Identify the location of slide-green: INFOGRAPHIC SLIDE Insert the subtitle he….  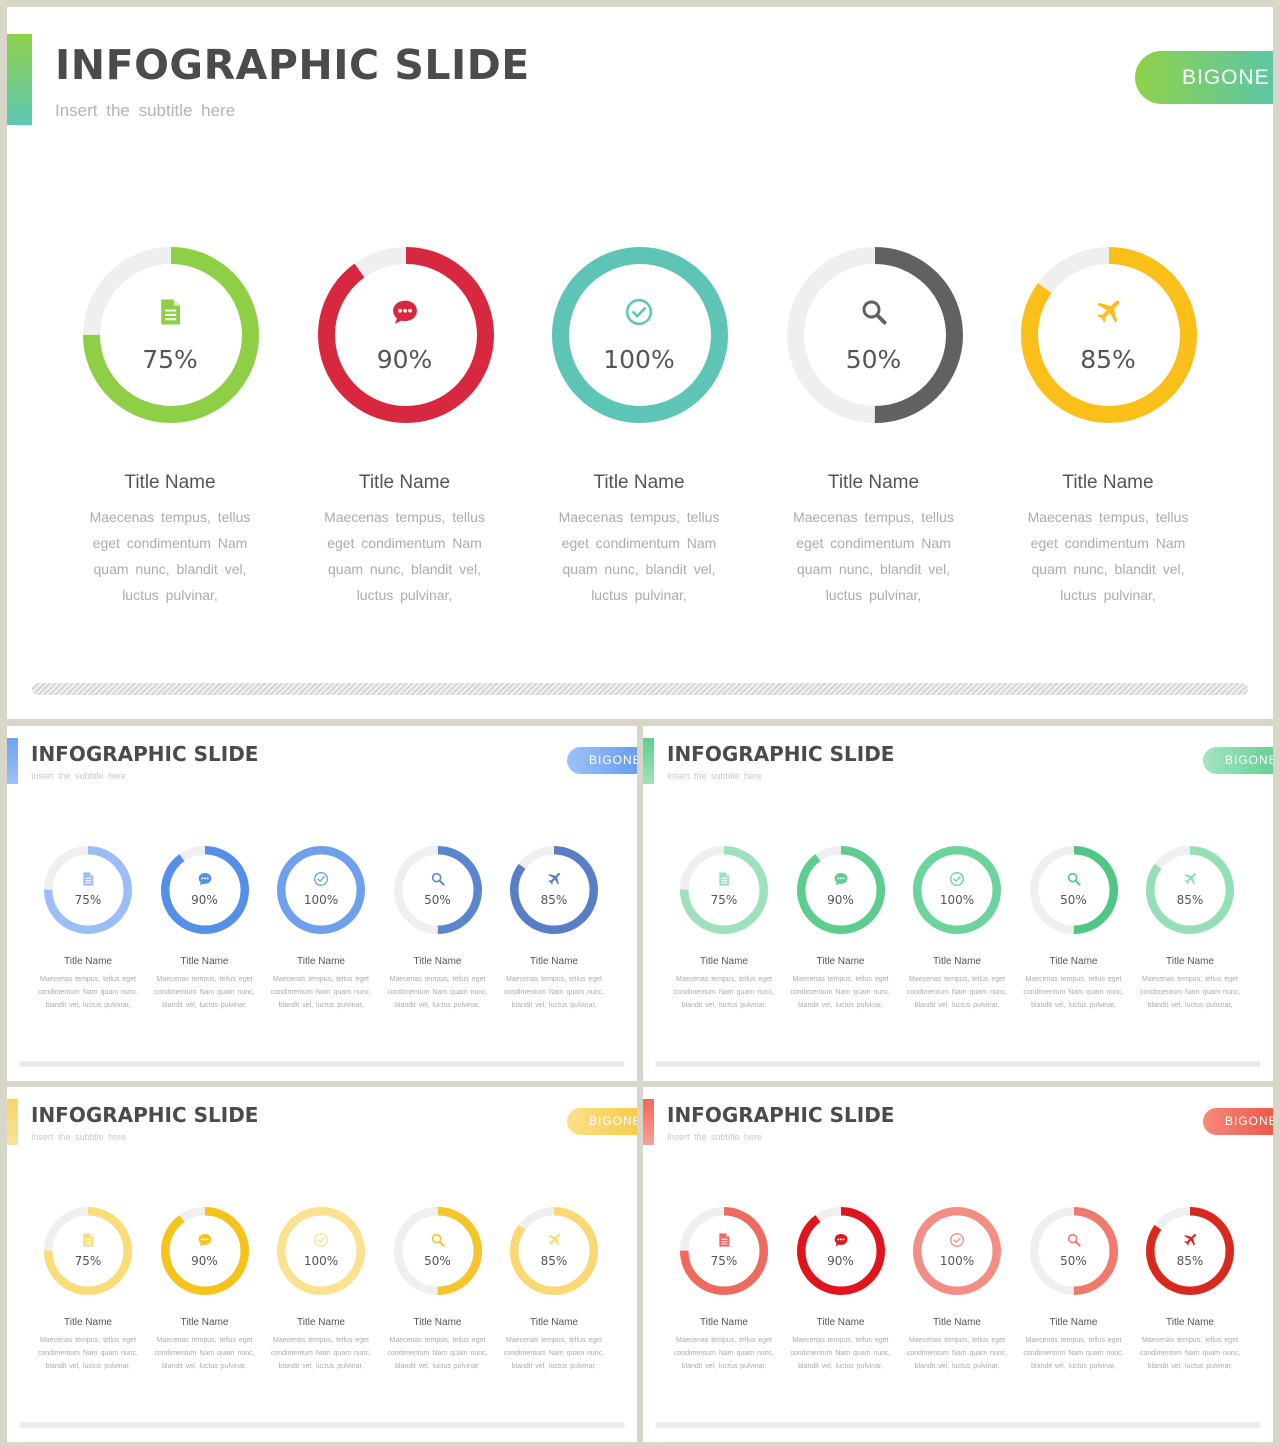
(958, 903).